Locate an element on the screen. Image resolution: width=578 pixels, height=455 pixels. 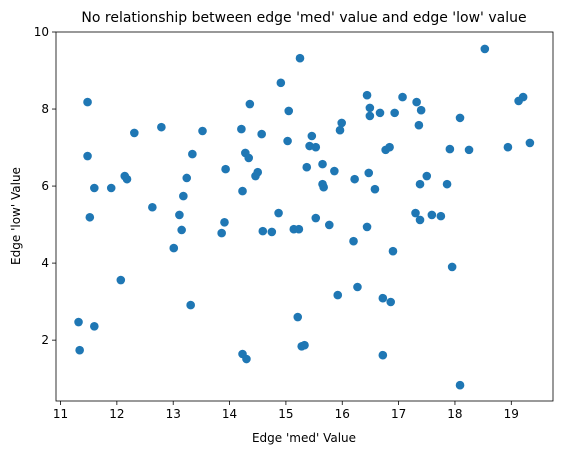
x-tick-label: 14 is located at coordinates (229, 414).